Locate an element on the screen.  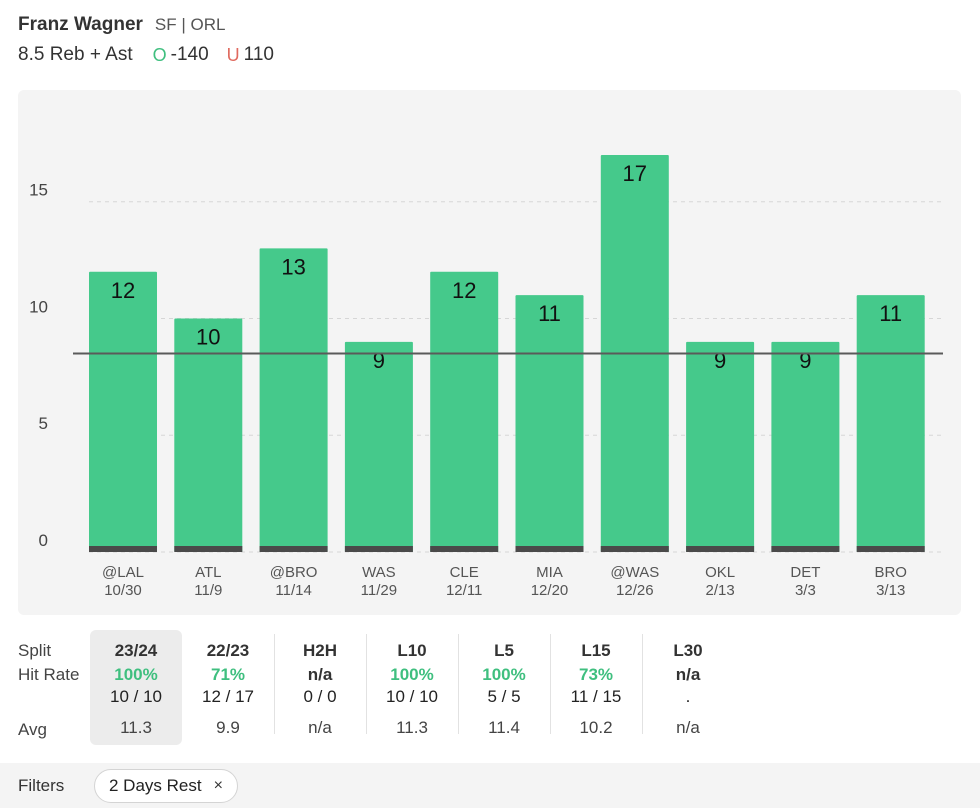
split-column-l5: L5 100% 5 / 5 11.4 is located at coordinates (504, 687).